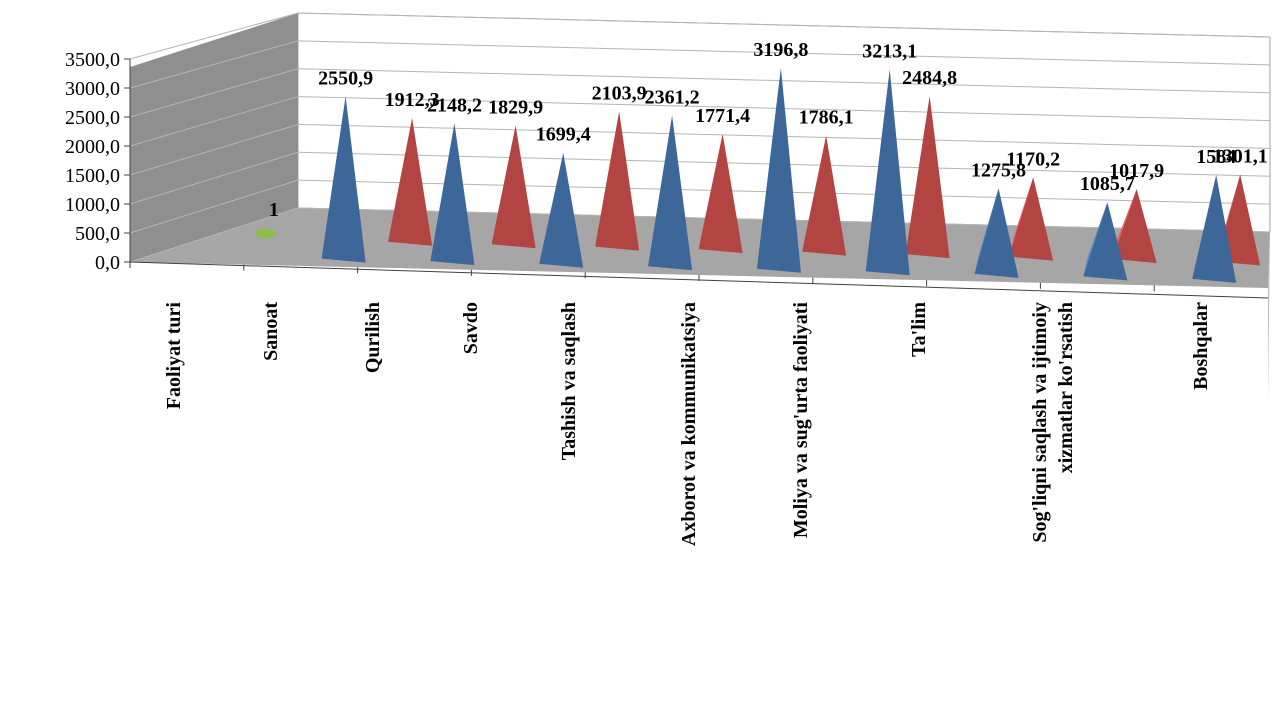  What do you see at coordinates (889, 52) in the screenshot?
I see `data-label: 3213,1` at bounding box center [889, 52].